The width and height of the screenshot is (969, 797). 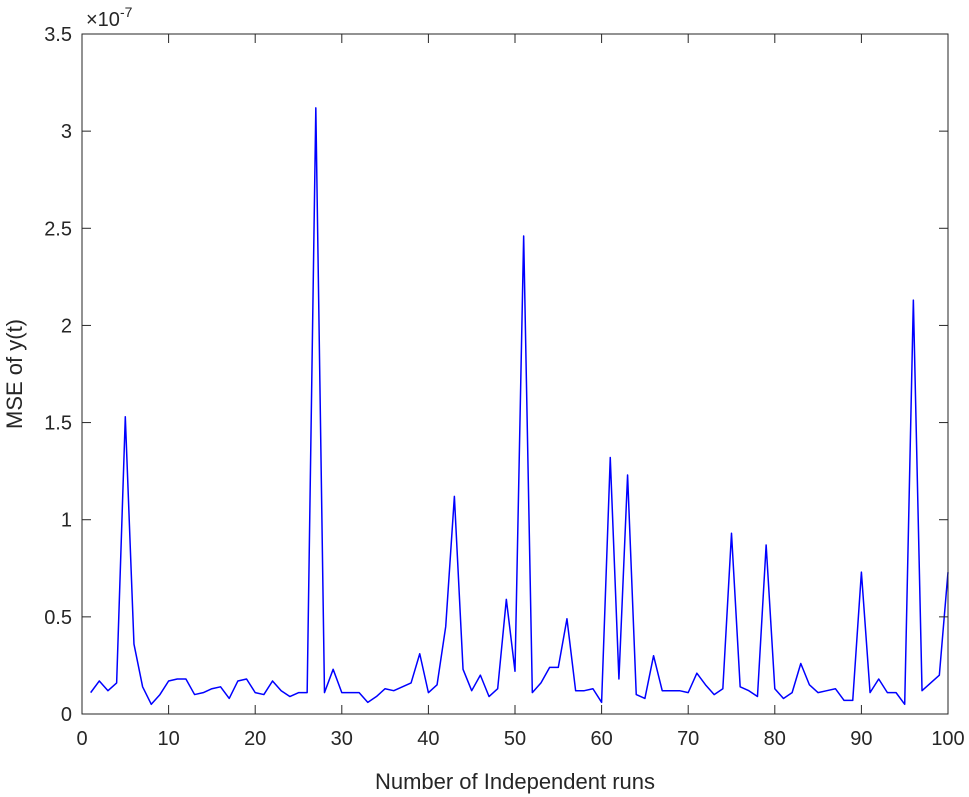 What do you see at coordinates (168, 739) in the screenshot?
I see `x-tick-label: 10` at bounding box center [168, 739].